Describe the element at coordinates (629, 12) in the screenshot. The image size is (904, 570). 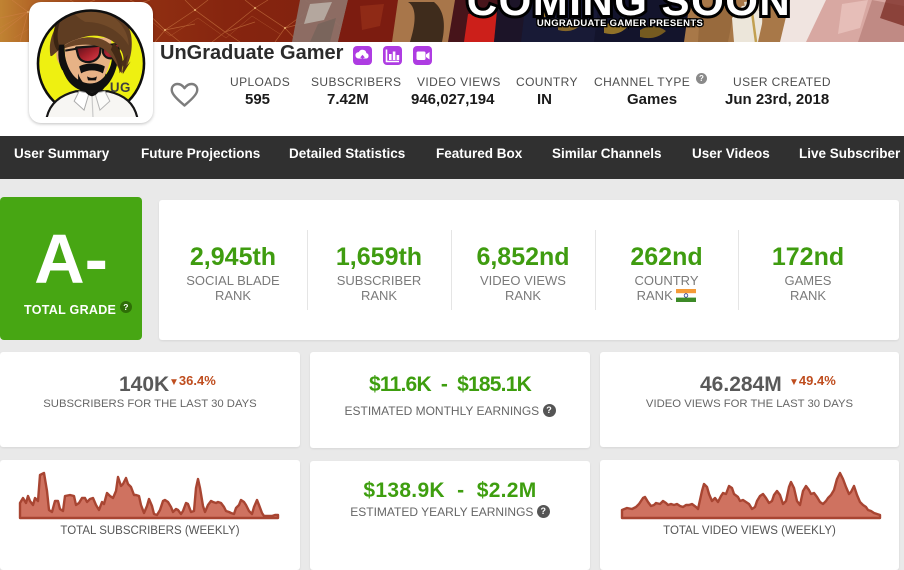
I see `svg-text: COMING SOON` at that location.